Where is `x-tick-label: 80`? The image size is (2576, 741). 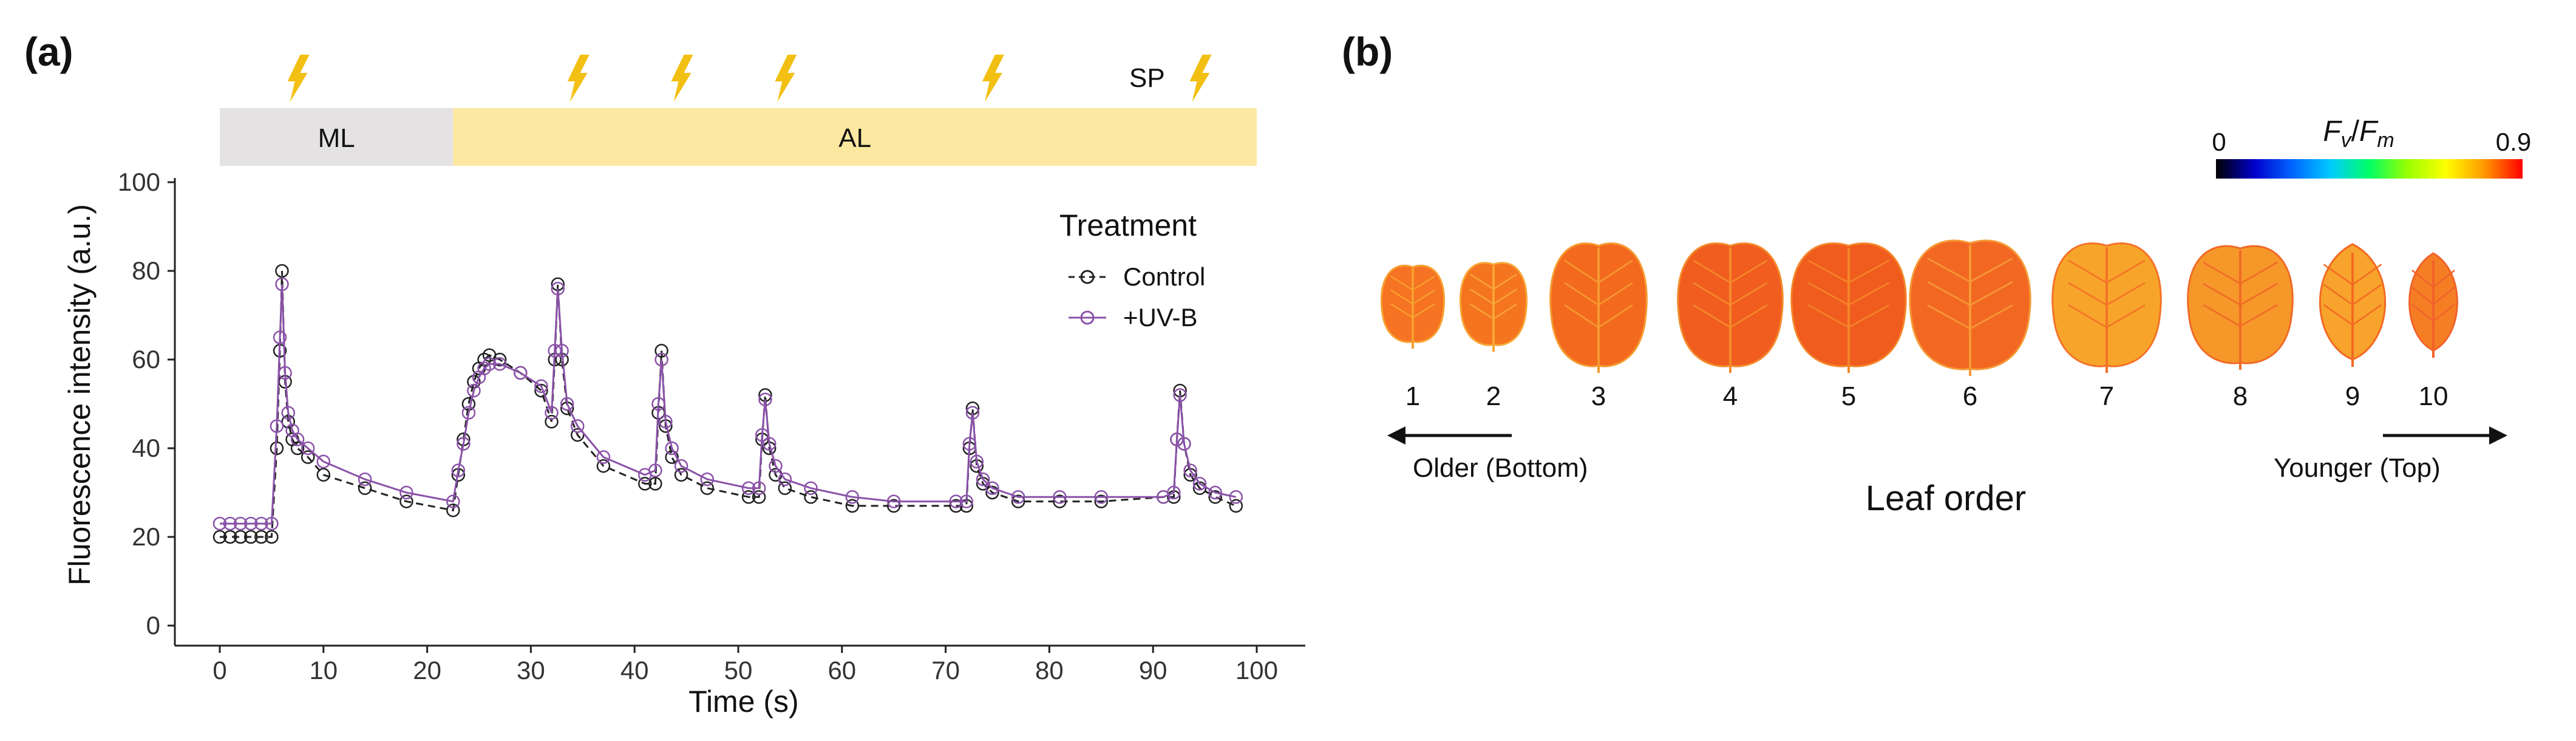
x-tick-label: 80 is located at coordinates (1049, 670).